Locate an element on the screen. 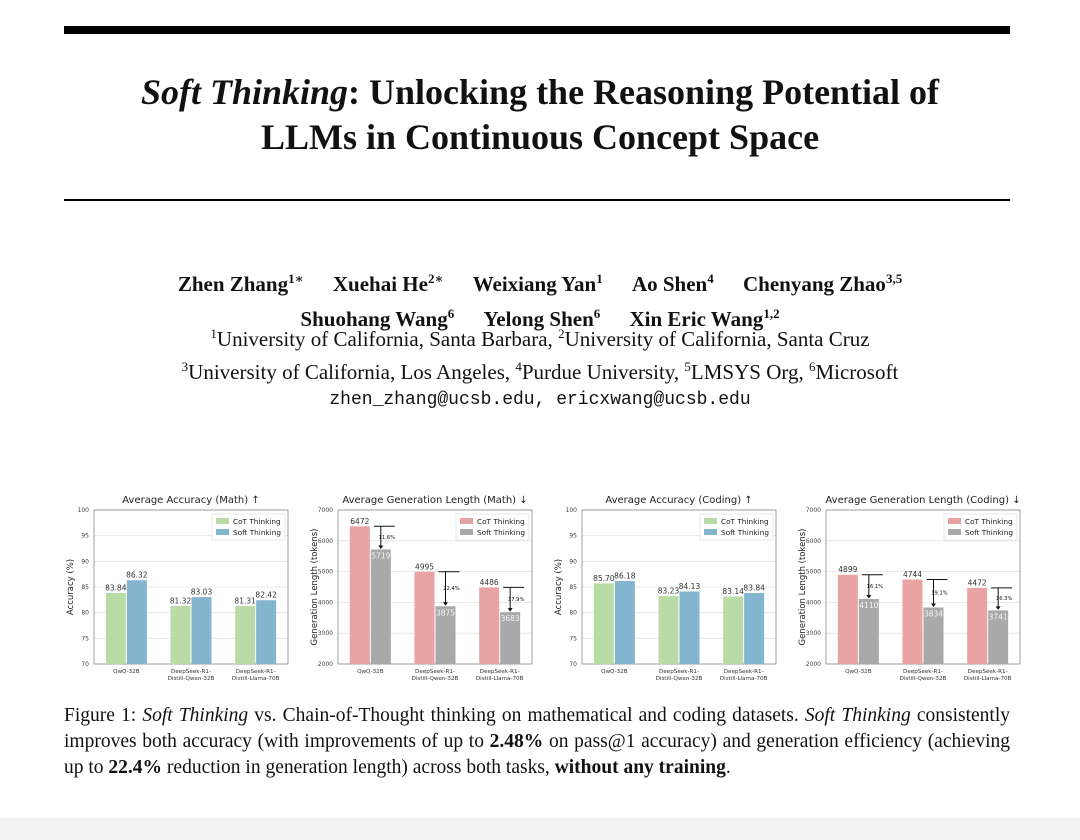 The width and height of the screenshot is (1080, 840). chart-title: Average Generation Length (Coding) ↓ is located at coordinates (922, 500).